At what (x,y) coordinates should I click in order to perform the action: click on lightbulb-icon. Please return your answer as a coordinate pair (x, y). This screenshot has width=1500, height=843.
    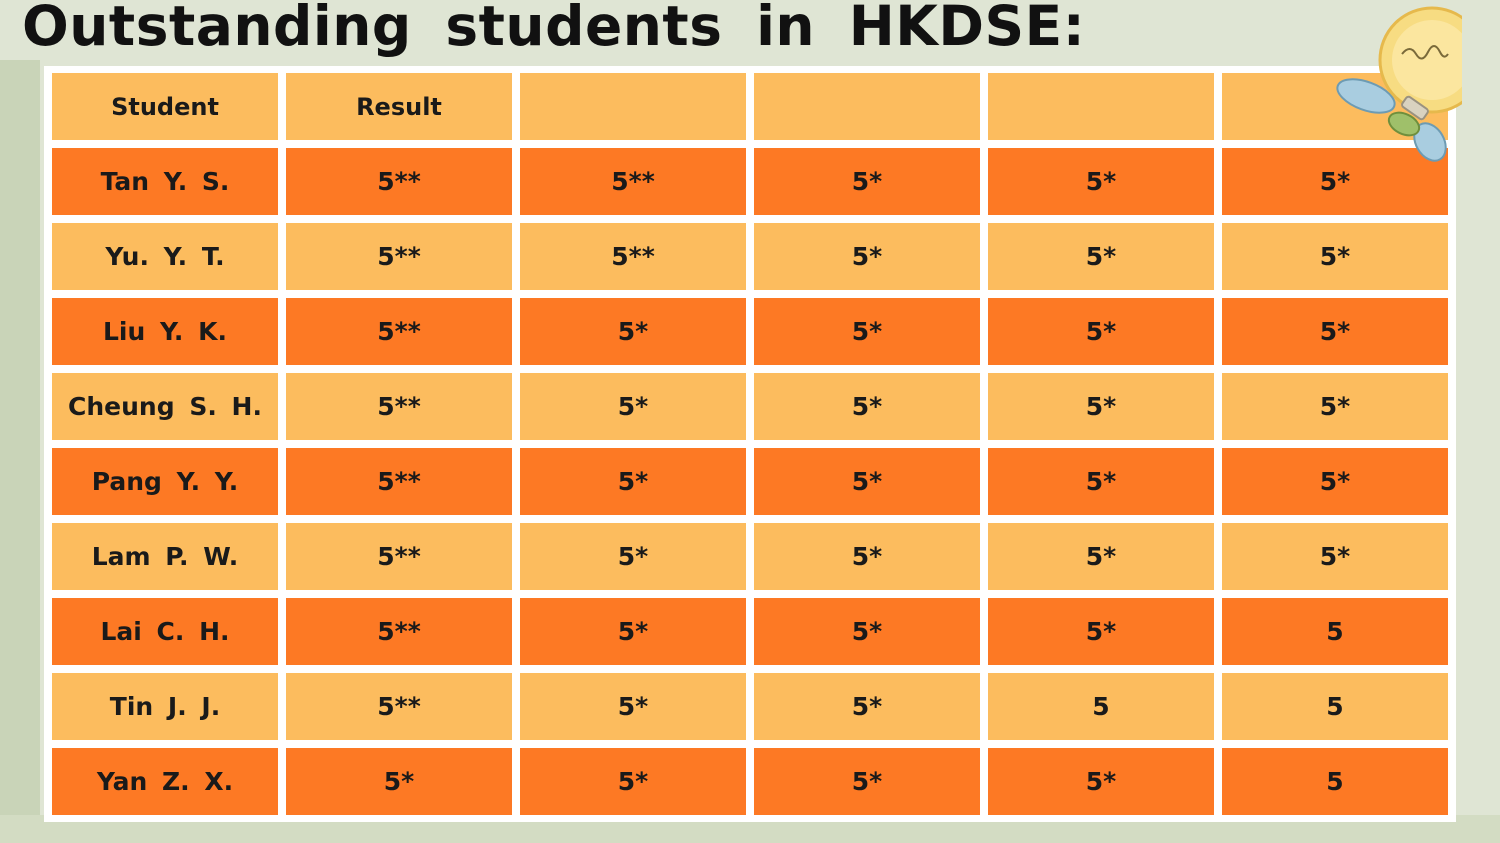
    Looking at the image, I should click on (1399, 84).